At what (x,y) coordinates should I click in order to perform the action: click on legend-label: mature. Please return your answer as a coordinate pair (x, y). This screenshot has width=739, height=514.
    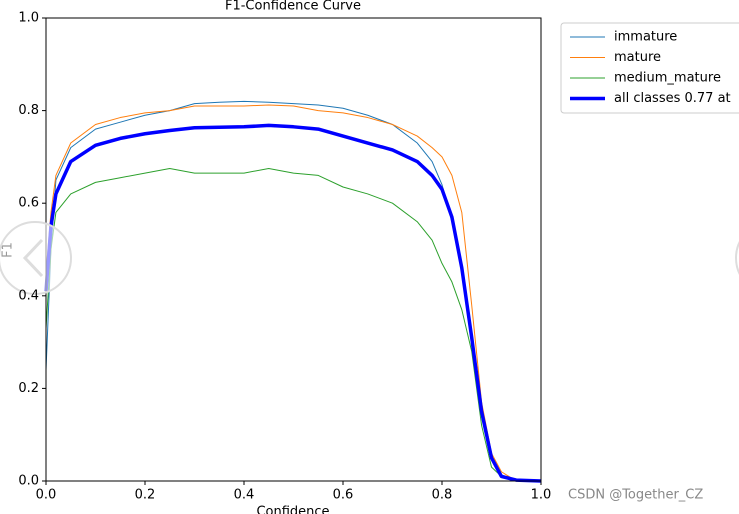
    Looking at the image, I should click on (637, 57).